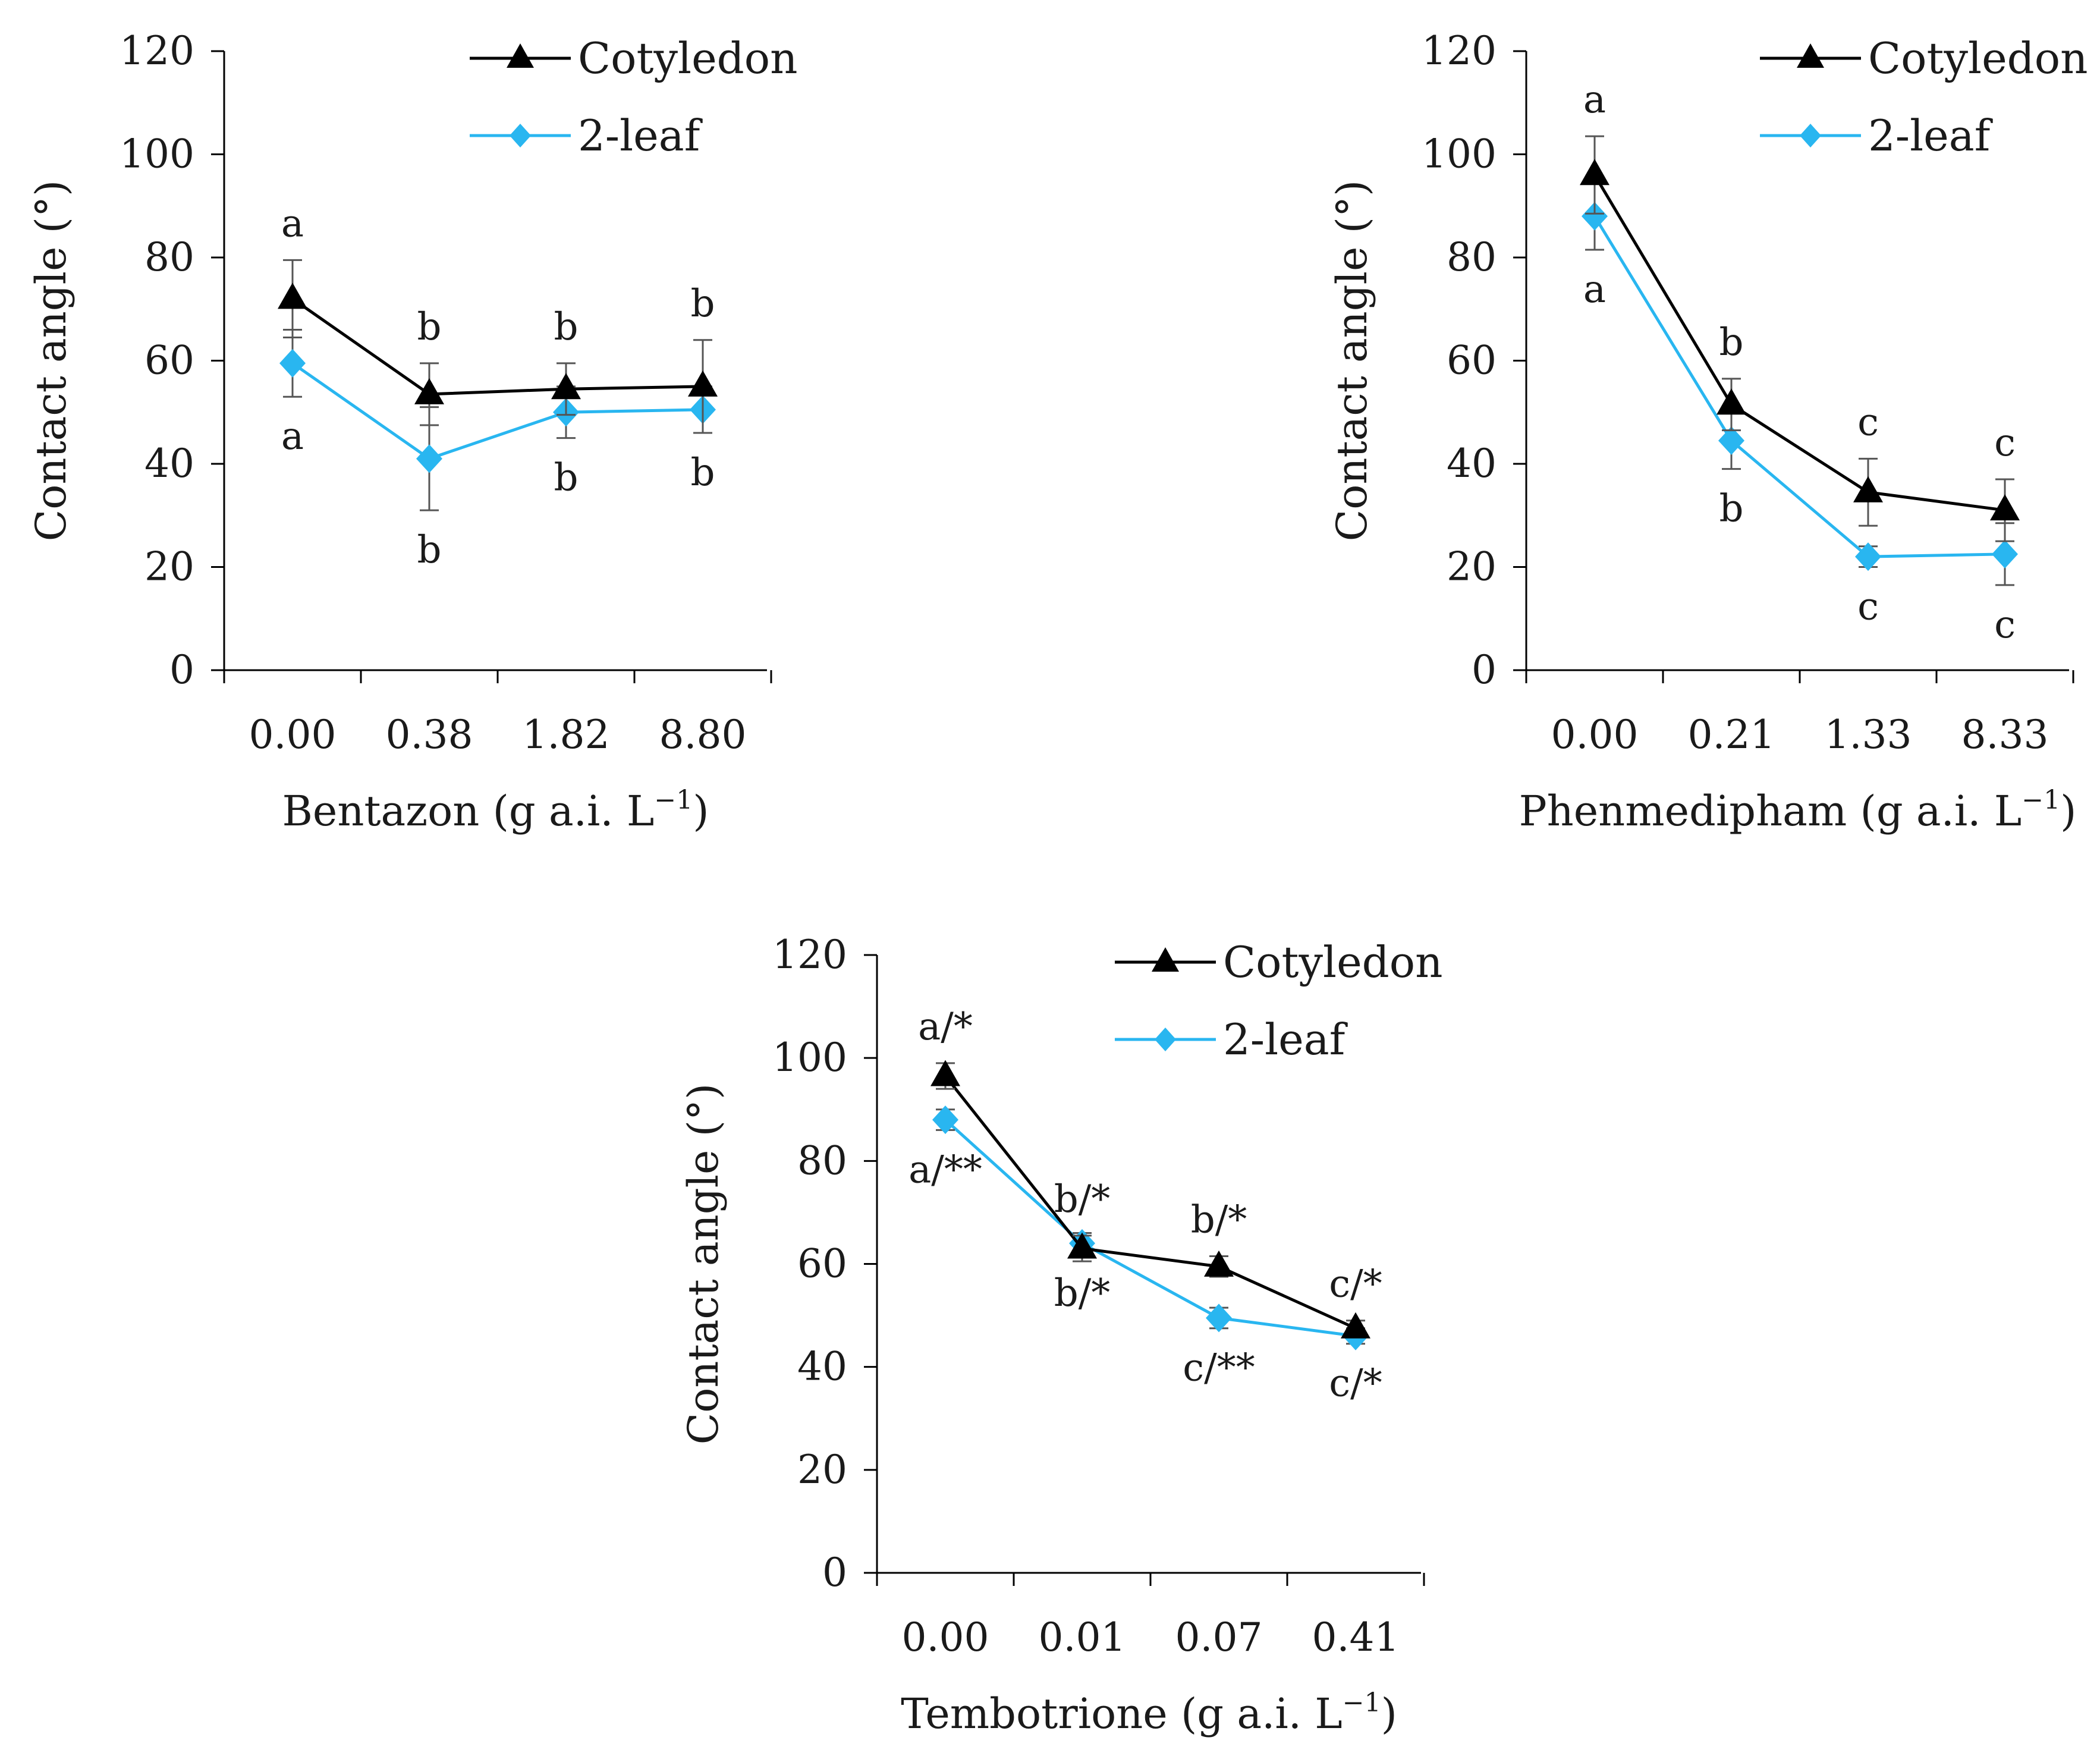 This screenshot has height=1756, width=2100. I want to click on x-tick-label: 0.01, so click(1082, 1637).